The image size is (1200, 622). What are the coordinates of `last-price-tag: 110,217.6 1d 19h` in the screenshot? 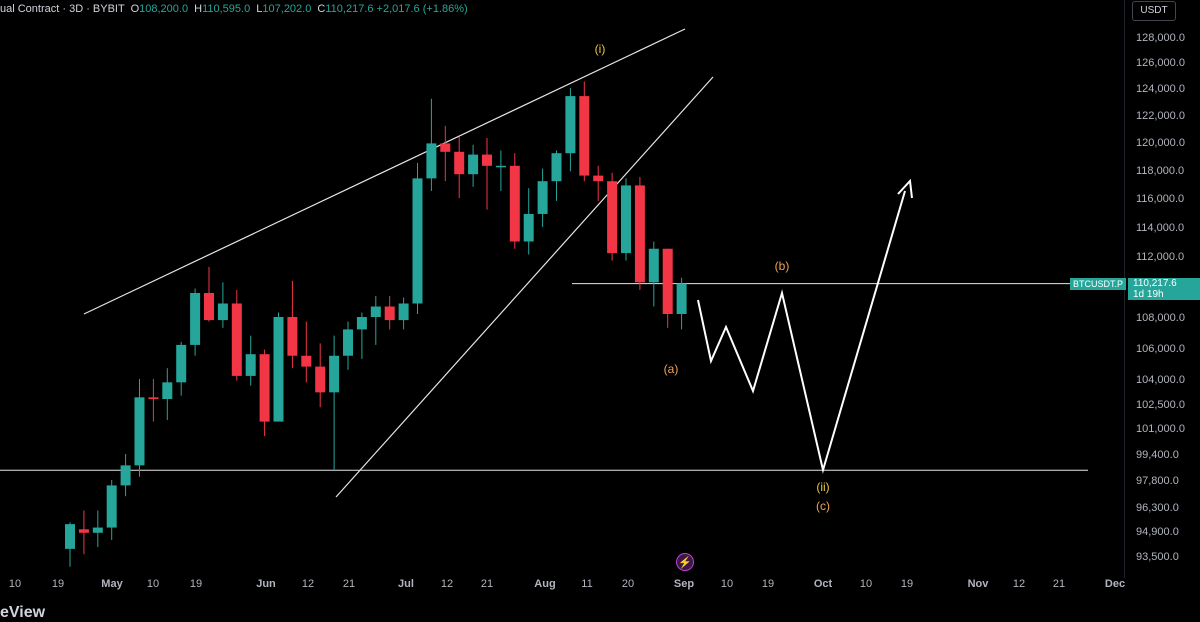 It's located at (1164, 289).